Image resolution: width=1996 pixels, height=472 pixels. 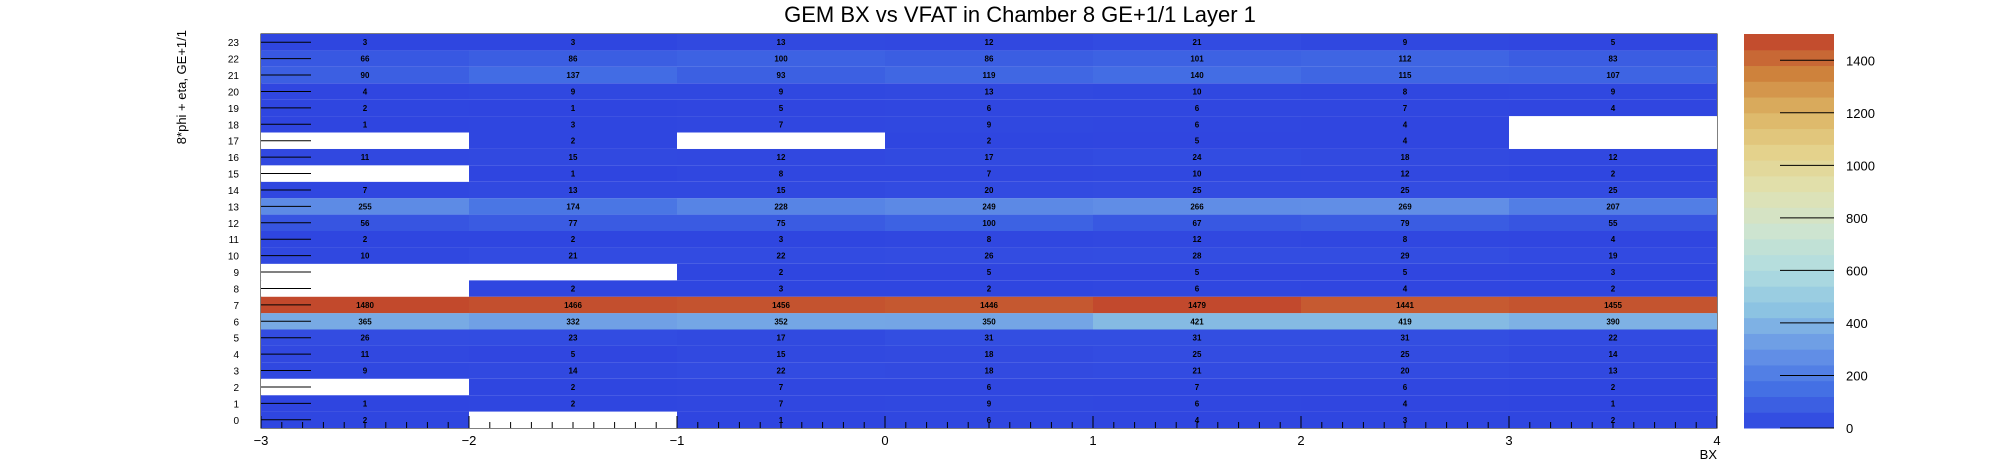 What do you see at coordinates (1405, 206) in the screenshot?
I see `cell-value-label: 269` at bounding box center [1405, 206].